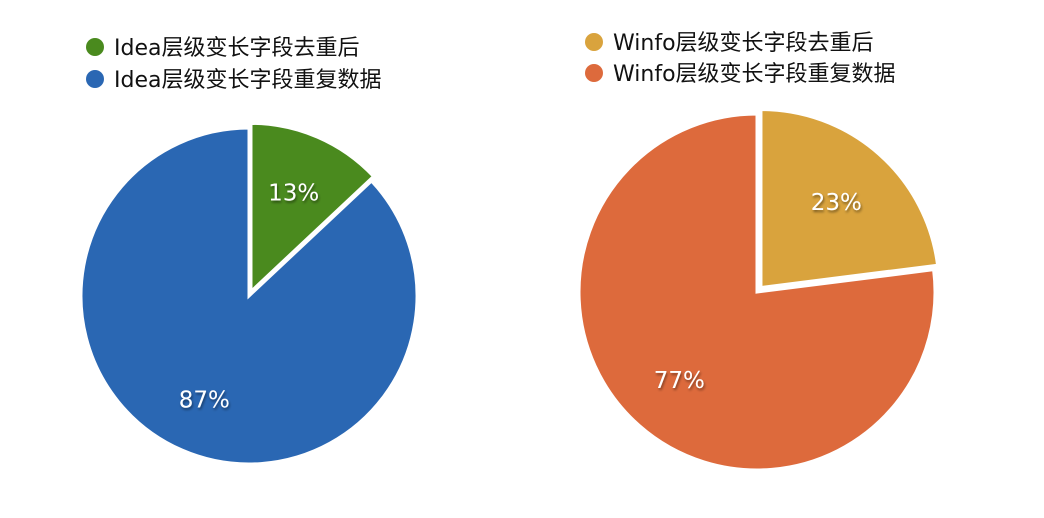  I want to click on pie-label-winfo-duplicate: 77%, so click(679, 381).